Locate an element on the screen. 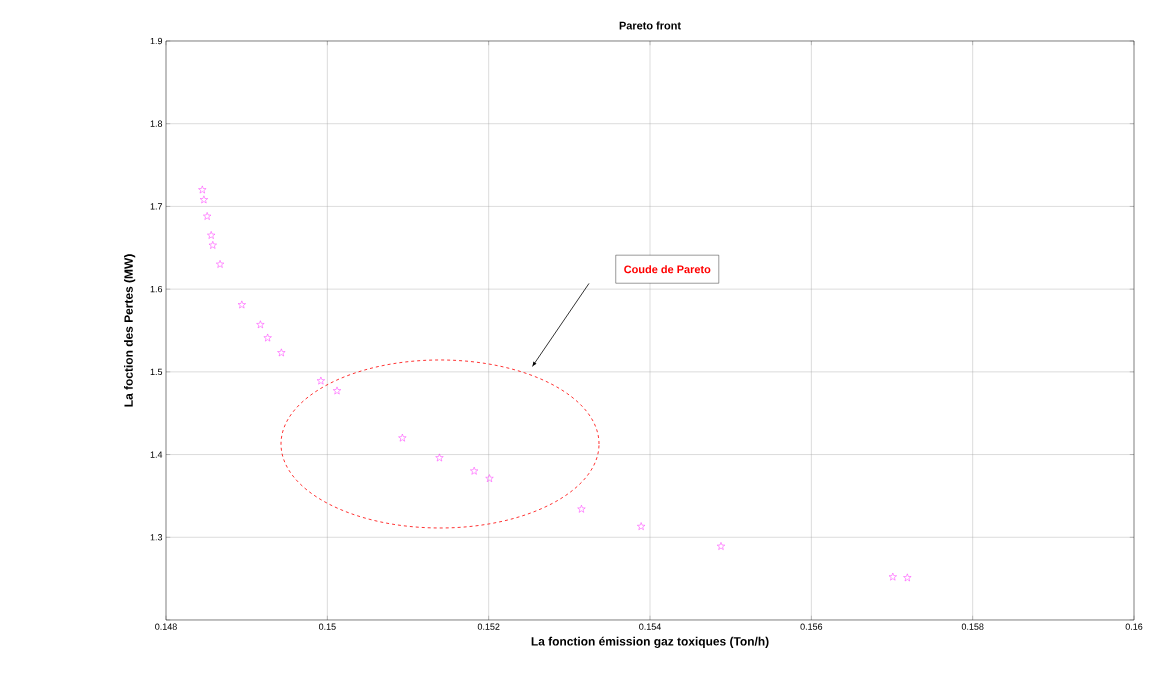  y-tick-label: 1.6 is located at coordinates (156, 289).